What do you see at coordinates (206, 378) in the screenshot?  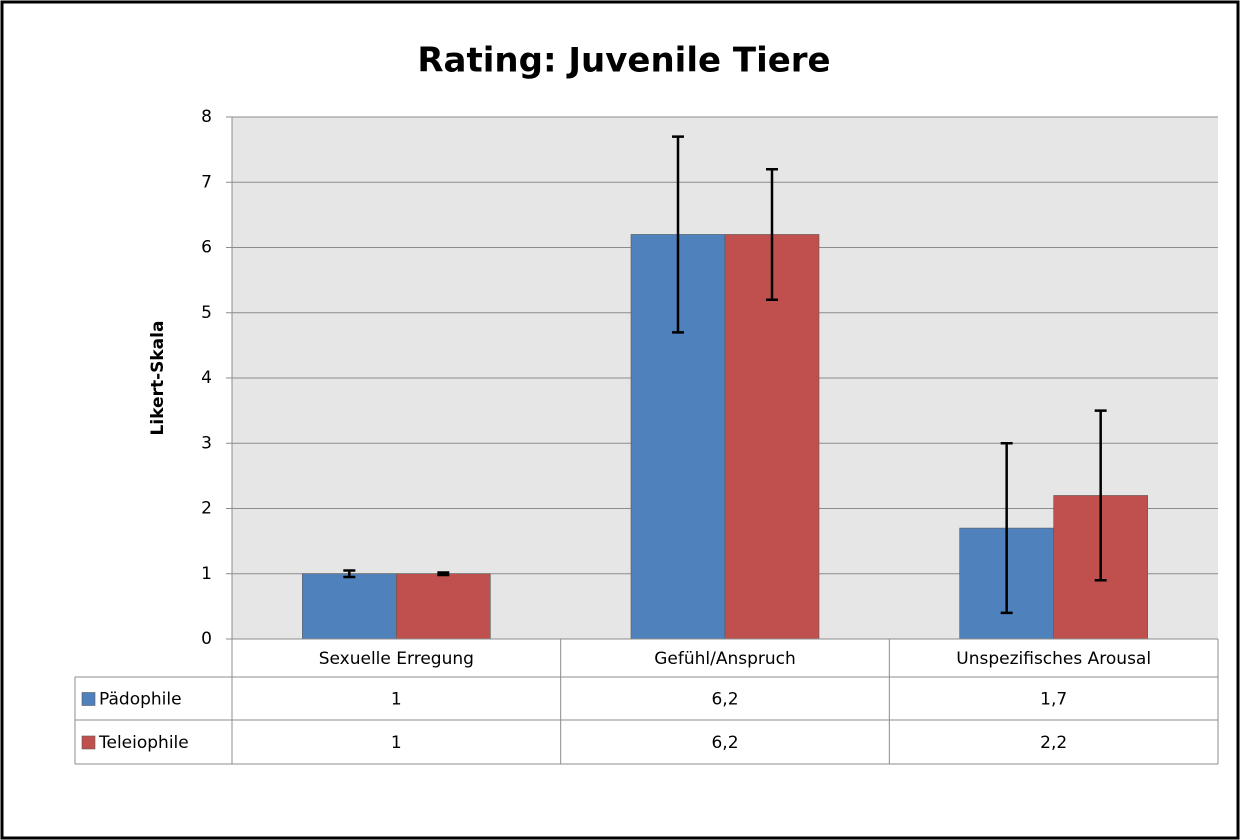 I see `y-tick-label: 4` at bounding box center [206, 378].